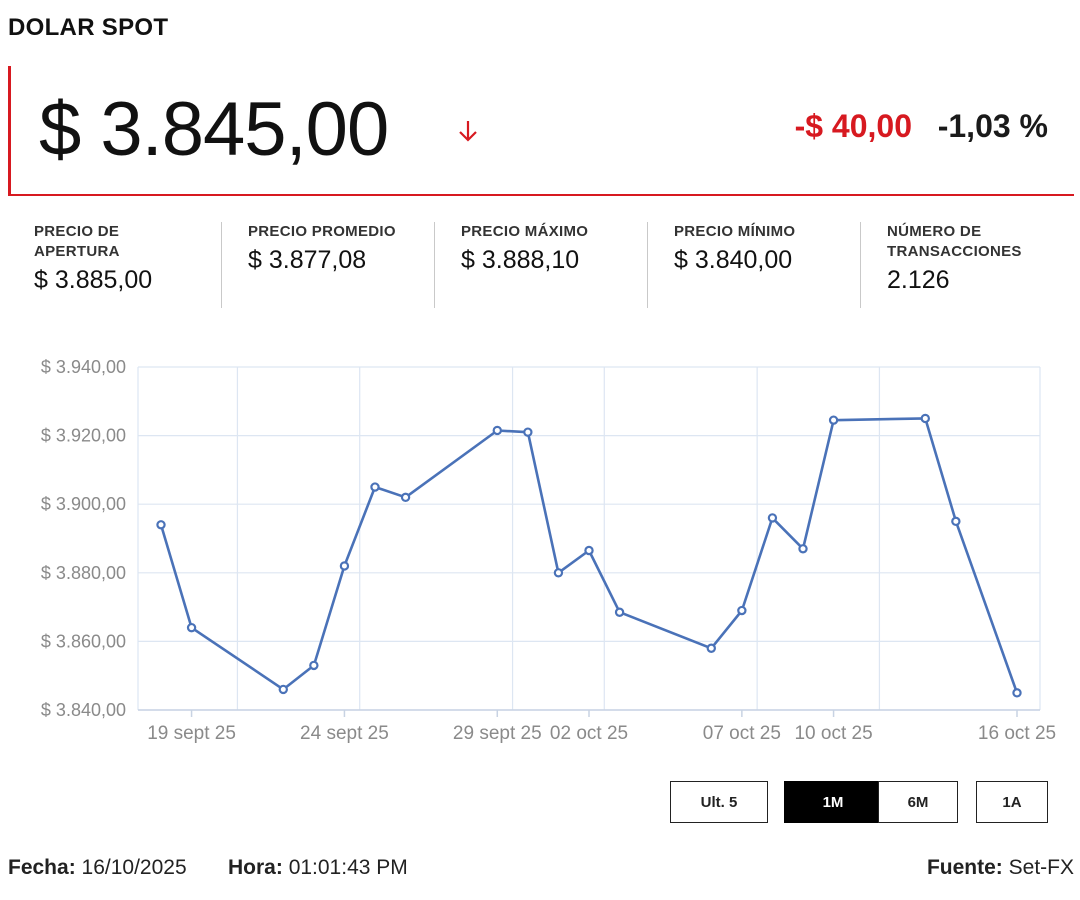 Image resolution: width=1080 pixels, height=900 pixels. I want to click on stat-min-price: PRECIO MÍNIMO $ 3.840,00, so click(753, 265).